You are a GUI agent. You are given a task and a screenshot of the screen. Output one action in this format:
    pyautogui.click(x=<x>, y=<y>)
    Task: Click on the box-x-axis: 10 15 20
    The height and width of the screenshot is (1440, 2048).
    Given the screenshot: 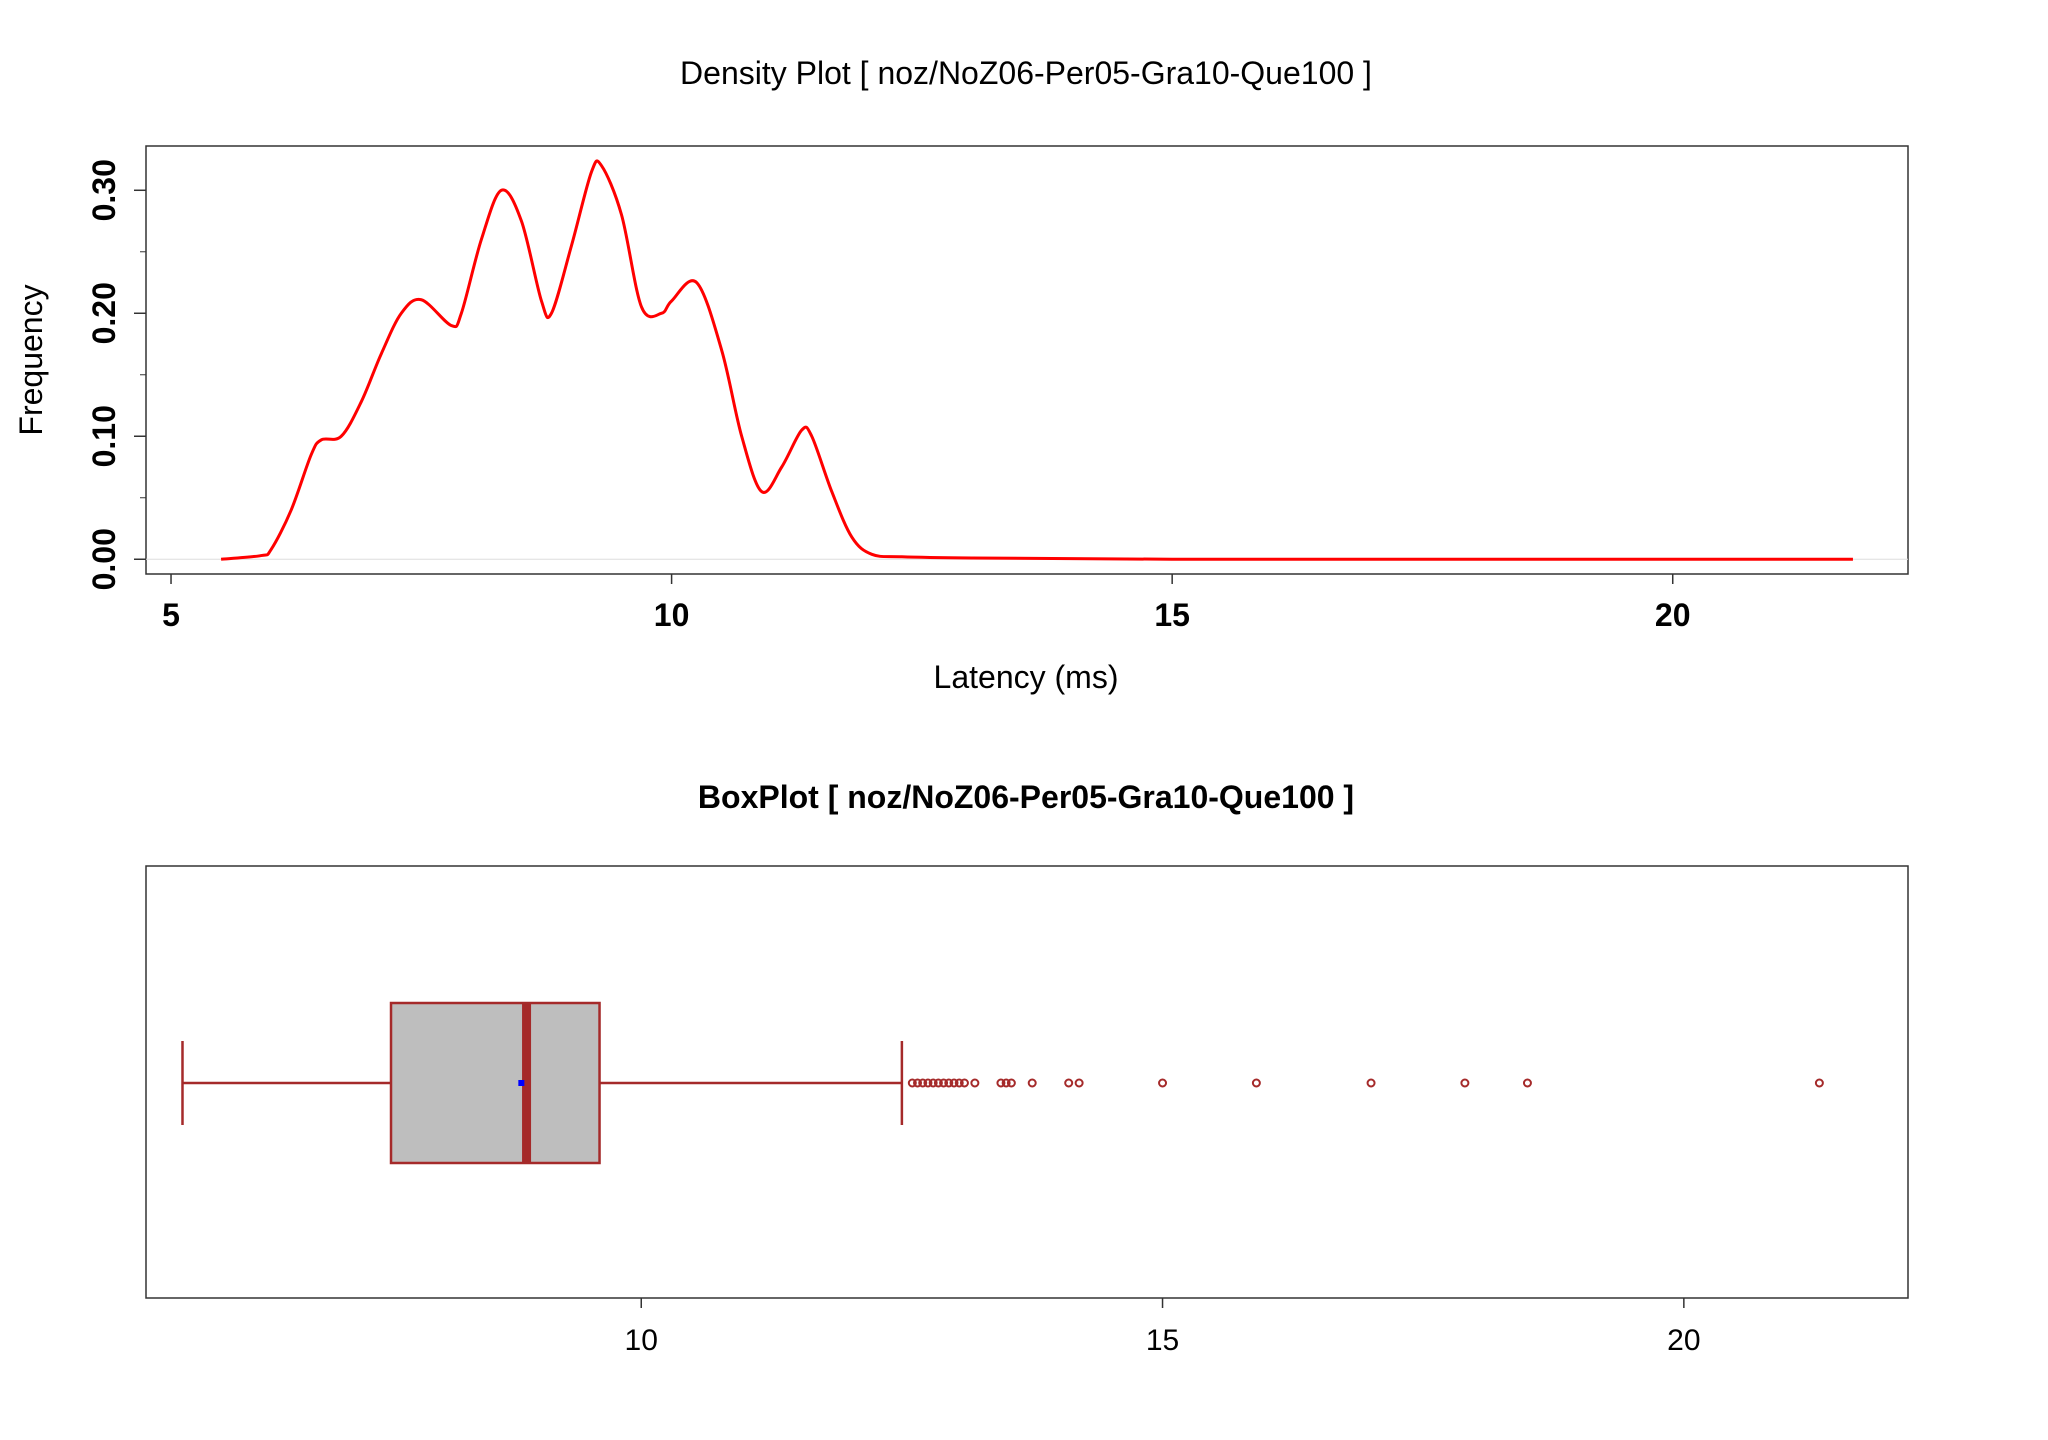 What is the action you would take?
    pyautogui.click(x=1163, y=1327)
    